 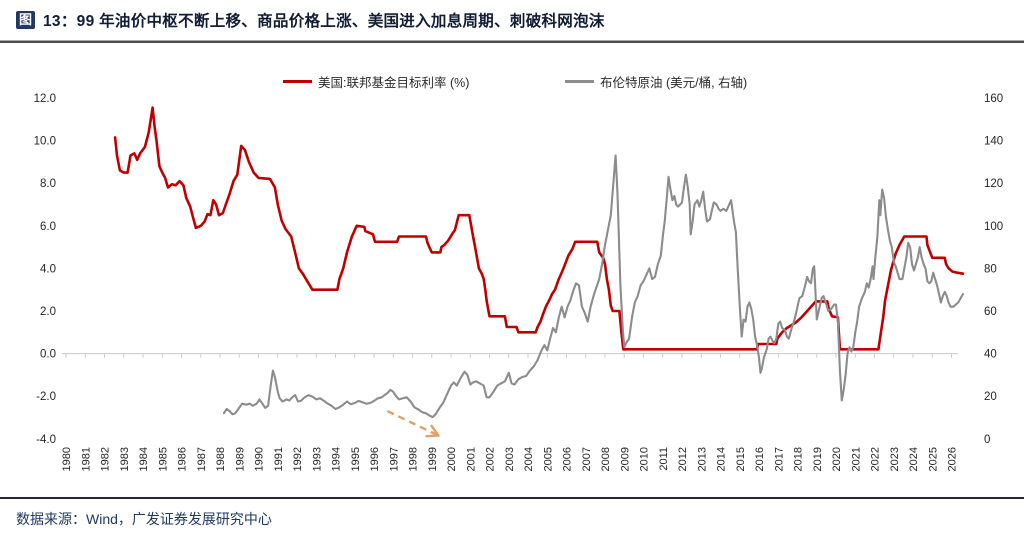 I want to click on x-axis-label: 2019, so click(x=818, y=459).